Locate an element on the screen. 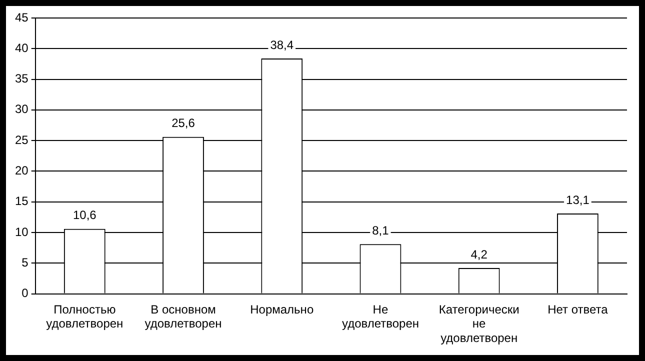  y-tick-label: 40 is located at coordinates (21, 47).